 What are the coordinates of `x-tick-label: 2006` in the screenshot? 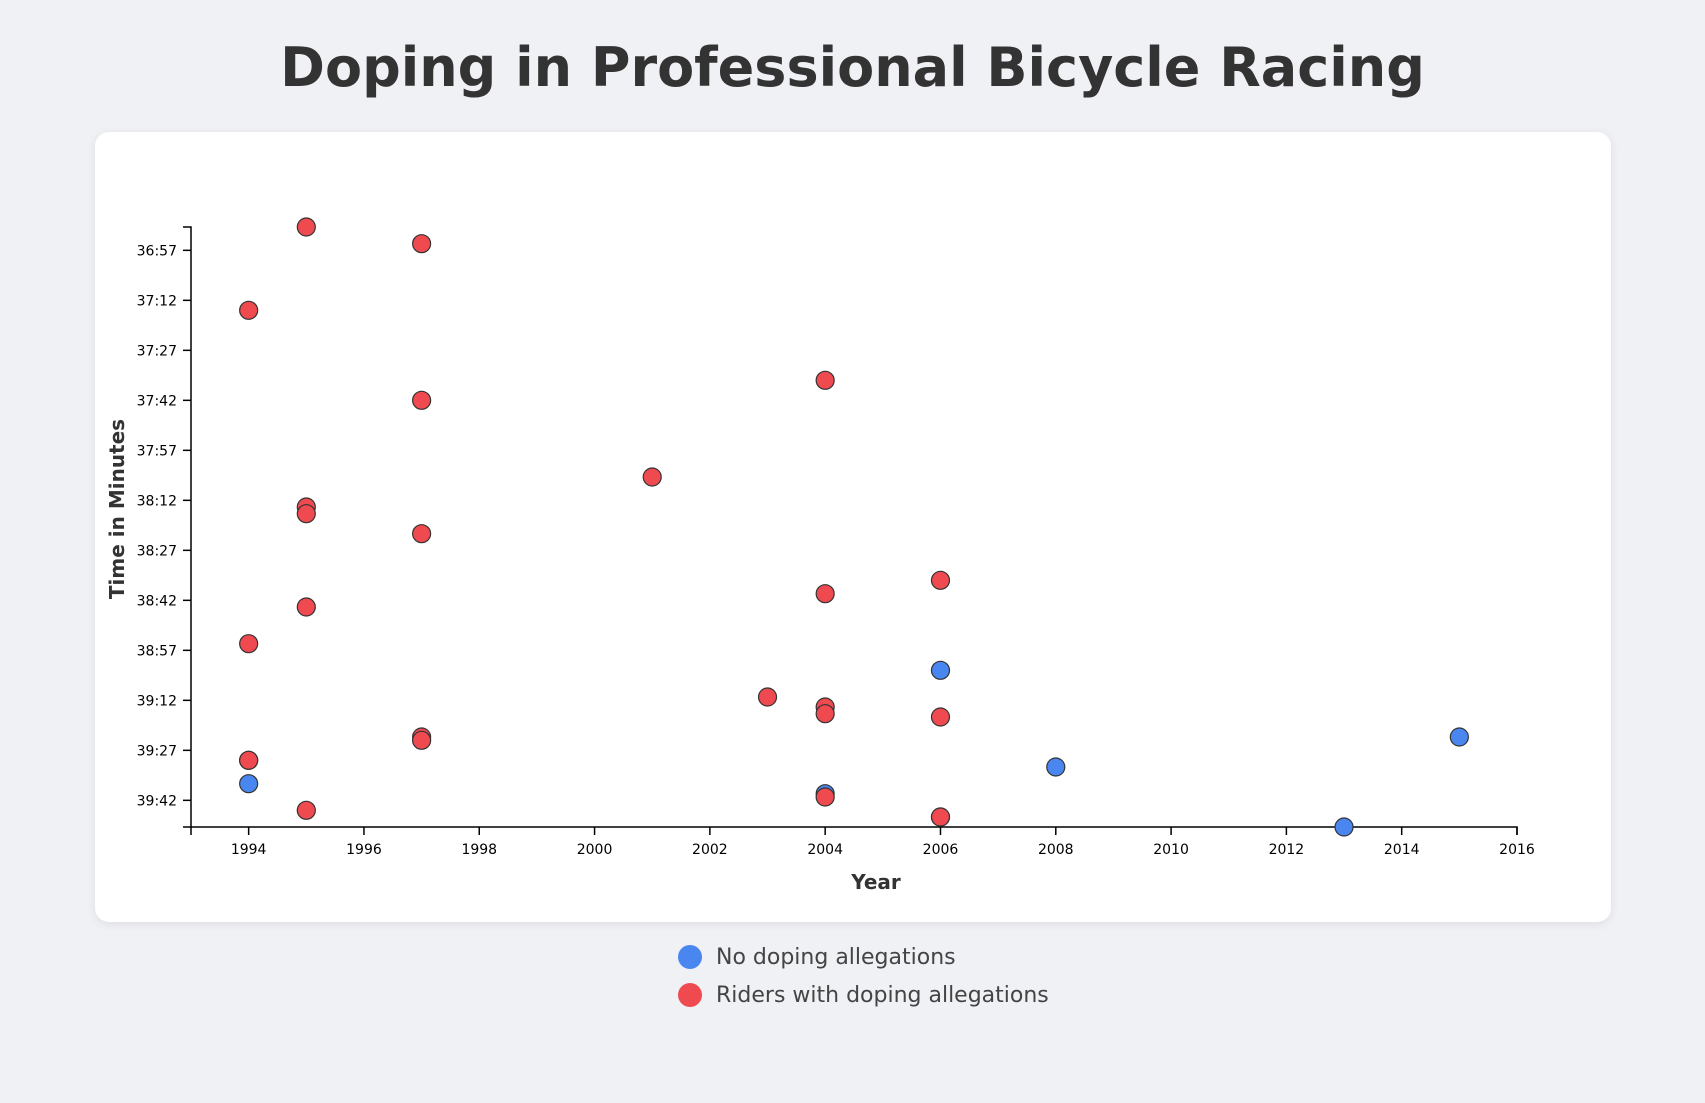 It's located at (941, 850).